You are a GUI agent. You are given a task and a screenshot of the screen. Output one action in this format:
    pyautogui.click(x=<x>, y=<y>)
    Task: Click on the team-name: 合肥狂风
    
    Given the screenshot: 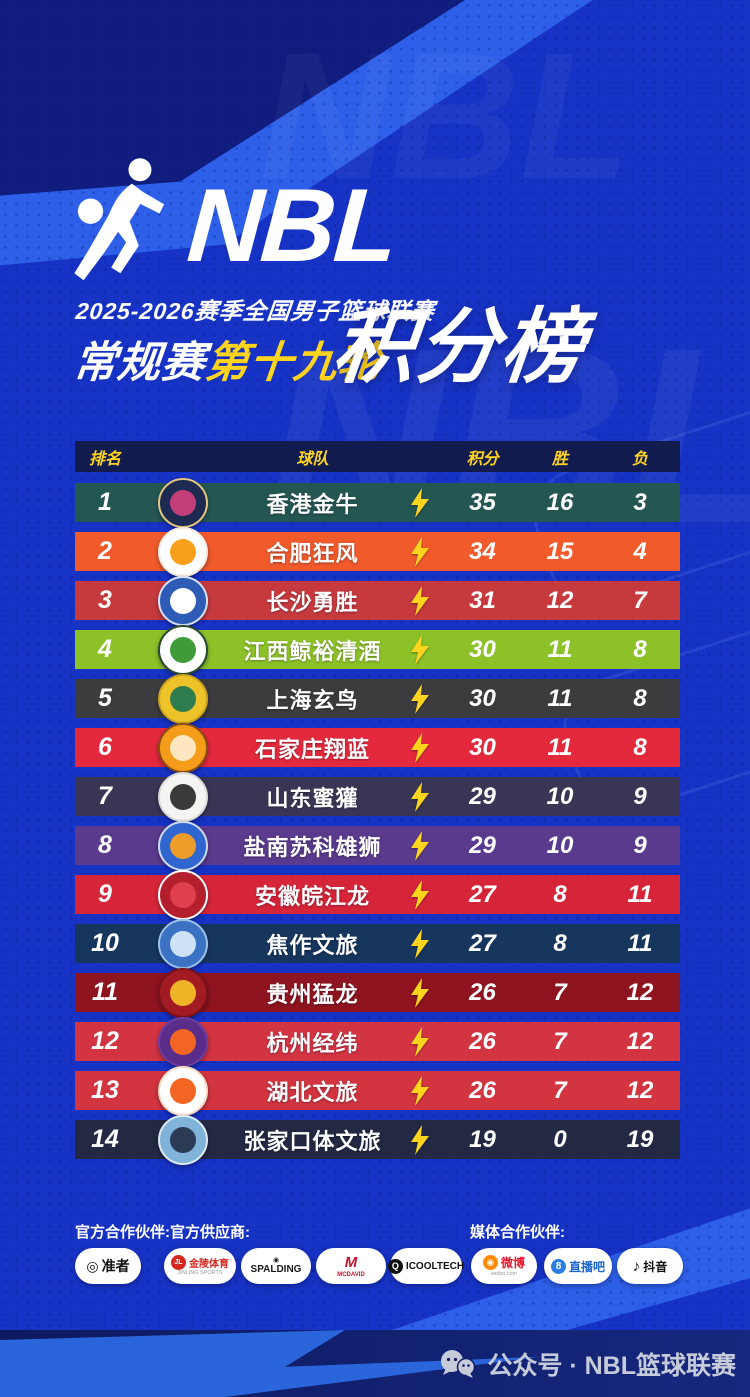 What is the action you would take?
    pyautogui.click(x=312, y=553)
    